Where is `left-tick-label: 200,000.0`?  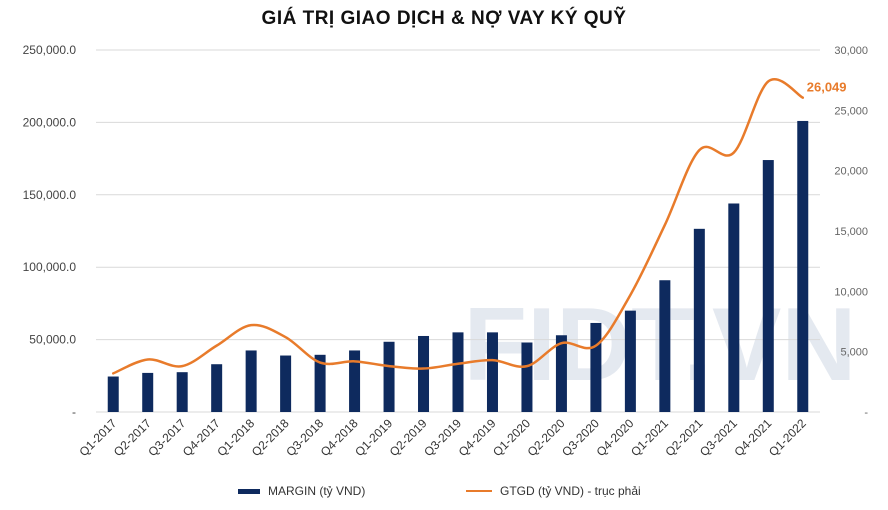
left-tick-label: 200,000.0 is located at coordinates (50, 122).